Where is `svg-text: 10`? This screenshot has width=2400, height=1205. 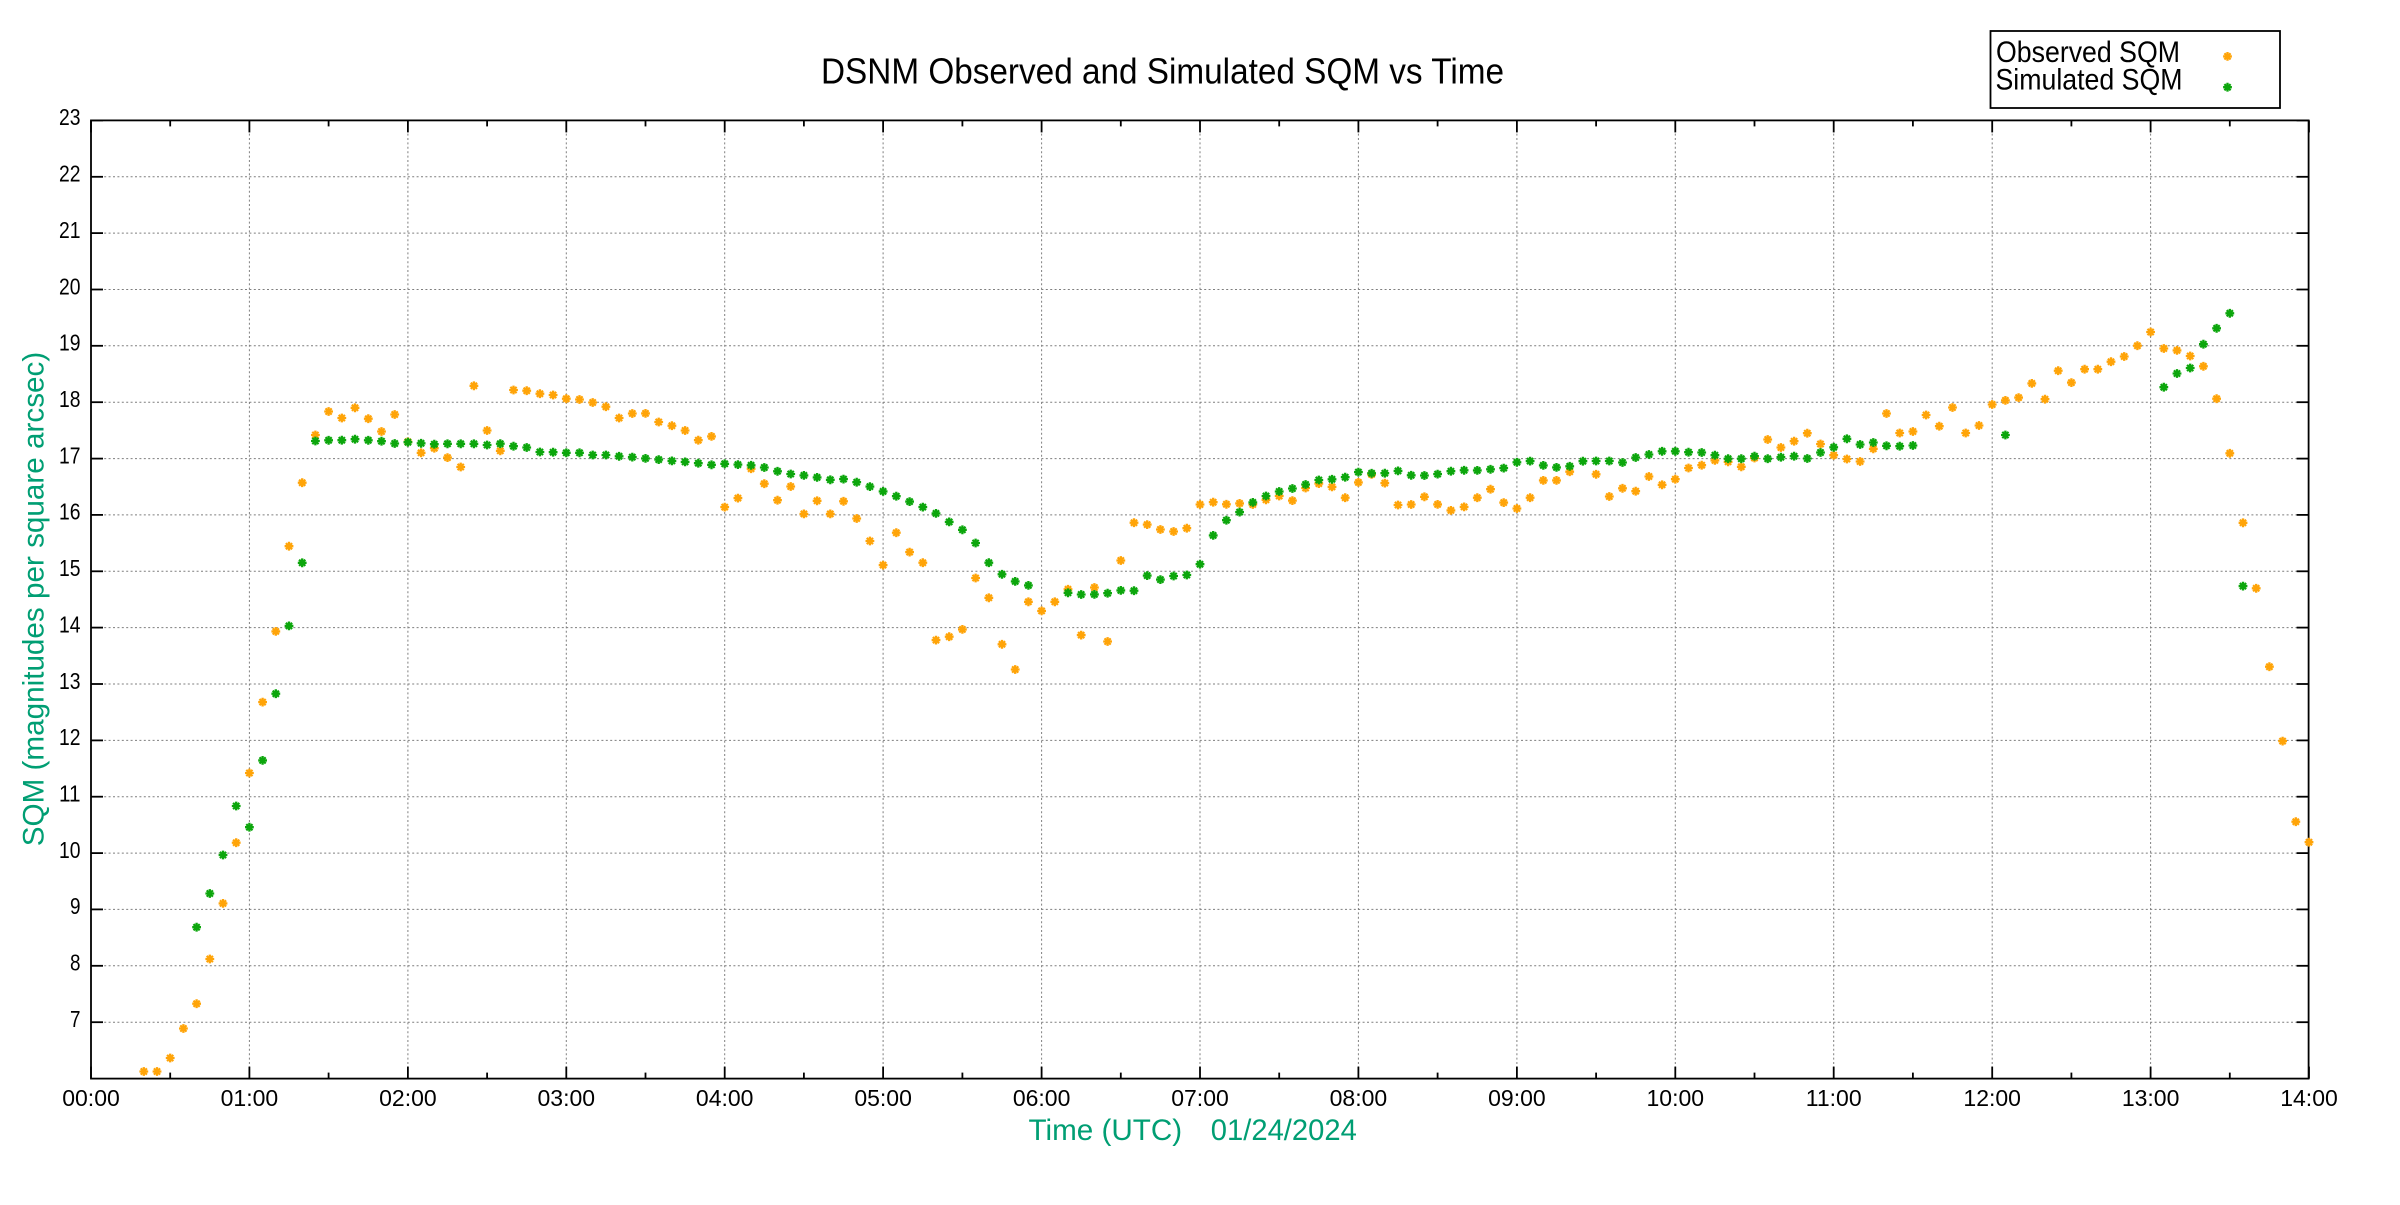 svg-text: 10 is located at coordinates (70, 850).